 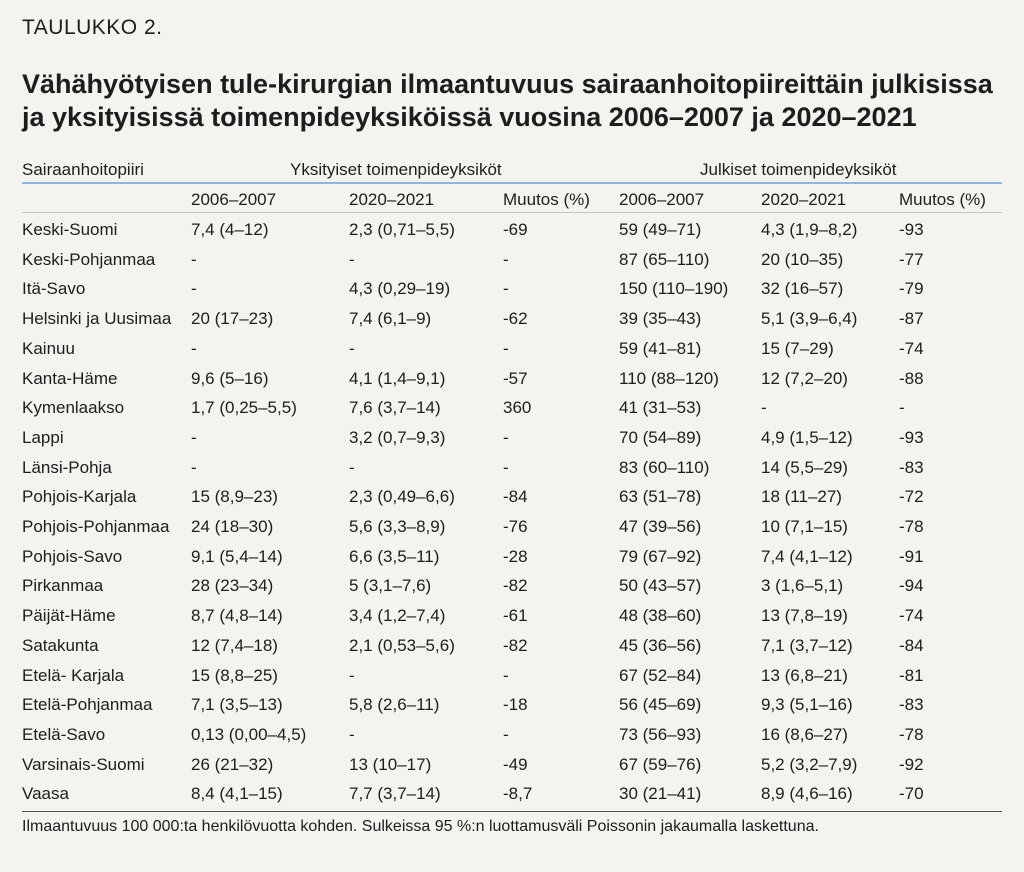 What do you see at coordinates (660, 586) in the screenshot?
I see `table-cell: 50 (43–57)` at bounding box center [660, 586].